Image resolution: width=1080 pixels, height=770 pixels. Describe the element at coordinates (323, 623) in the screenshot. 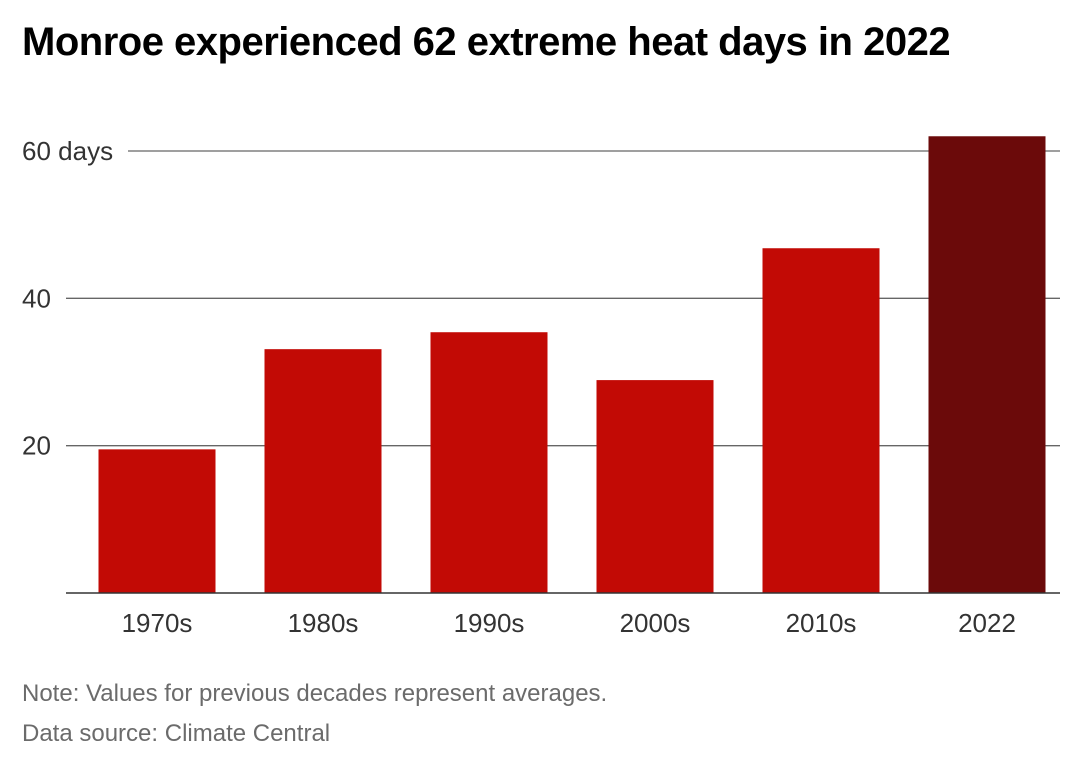

I see `x-tick-label: 1980s` at that location.